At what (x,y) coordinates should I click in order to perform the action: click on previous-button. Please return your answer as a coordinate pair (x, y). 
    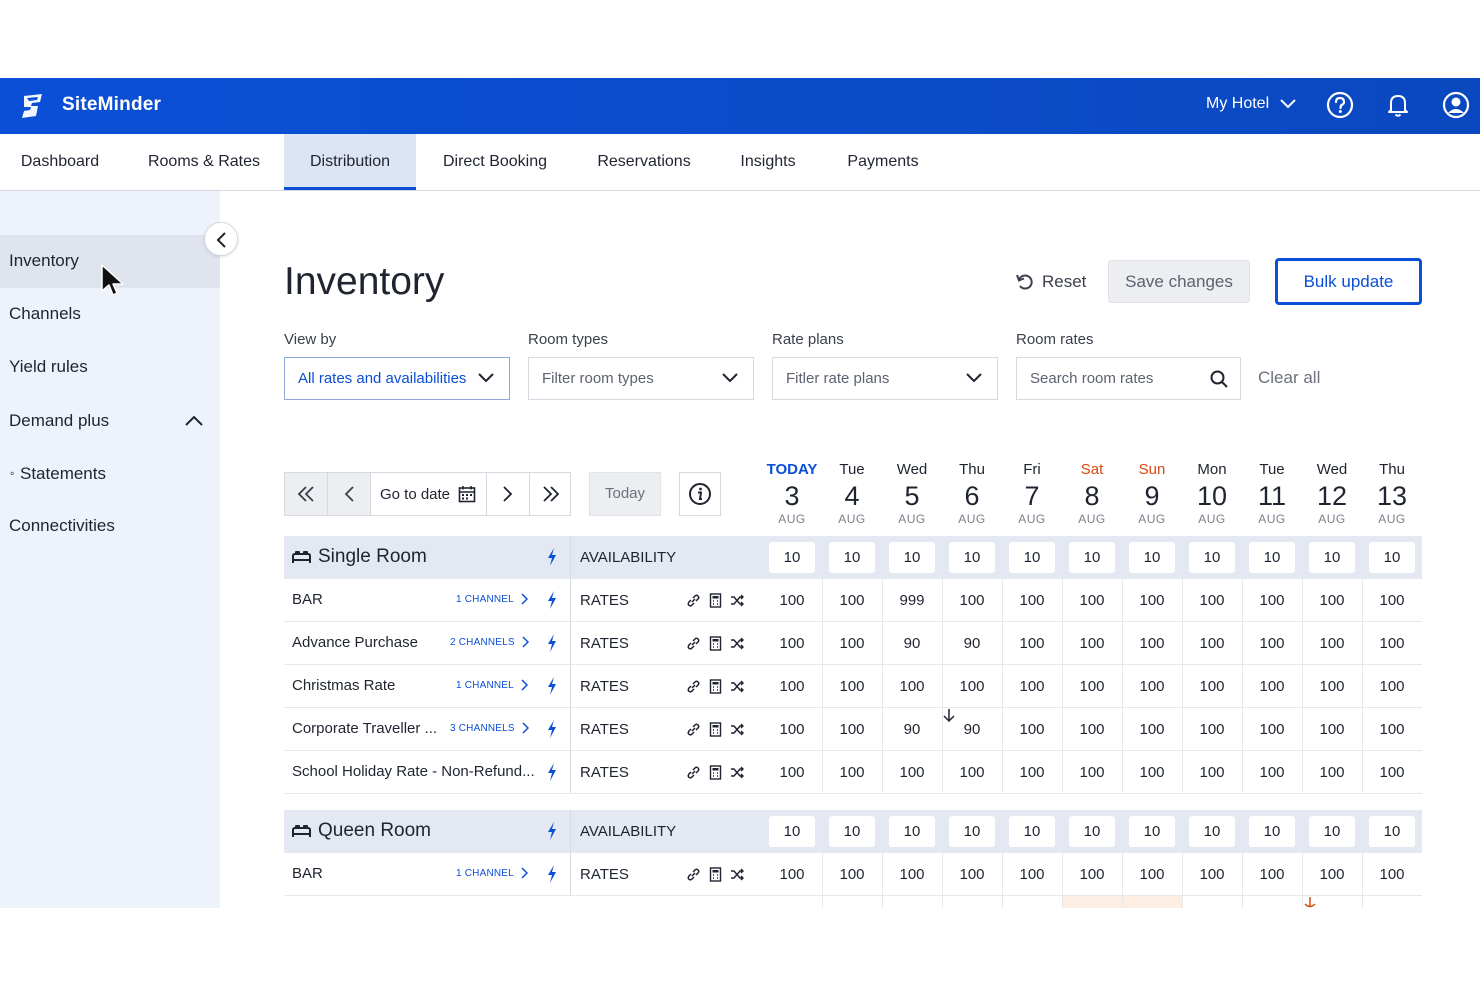
    Looking at the image, I should click on (349, 494).